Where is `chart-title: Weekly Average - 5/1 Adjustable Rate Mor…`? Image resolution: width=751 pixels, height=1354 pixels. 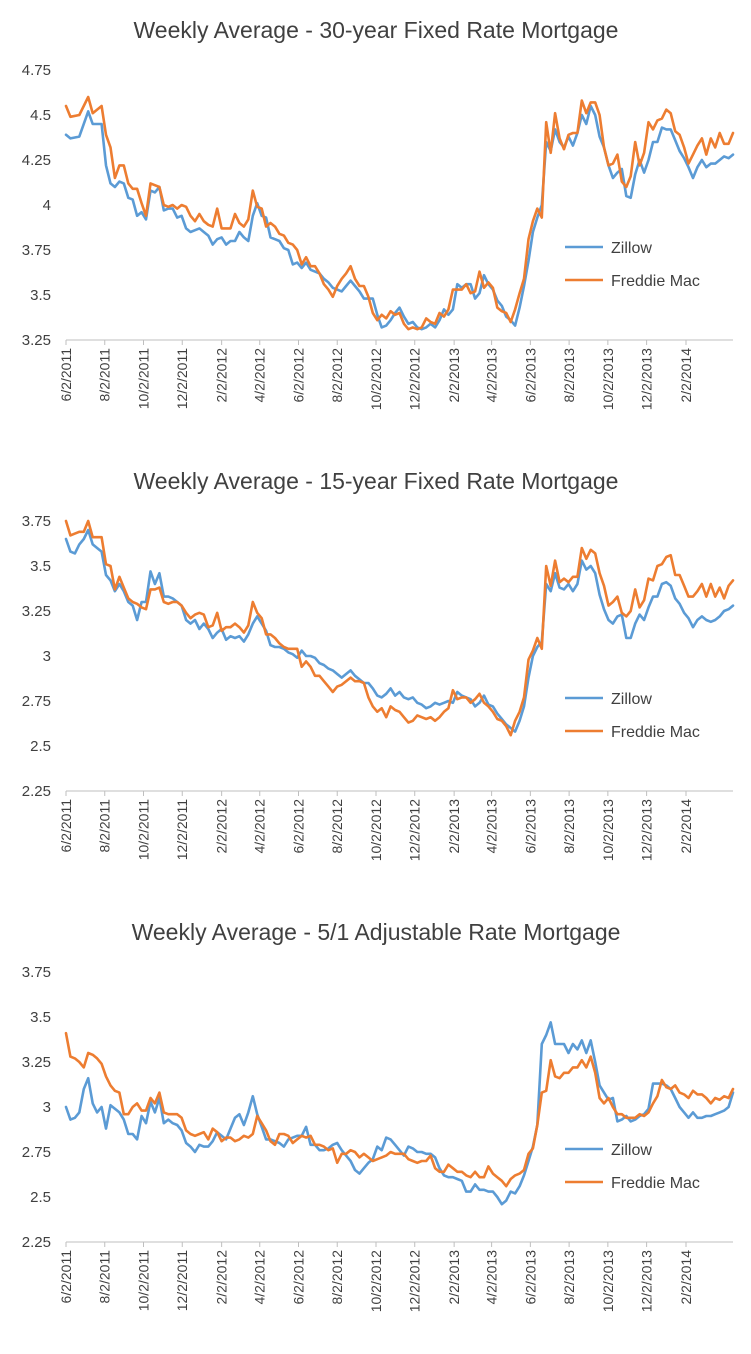 chart-title: Weekly Average - 5/1 Adjustable Rate Mor… is located at coordinates (376, 932).